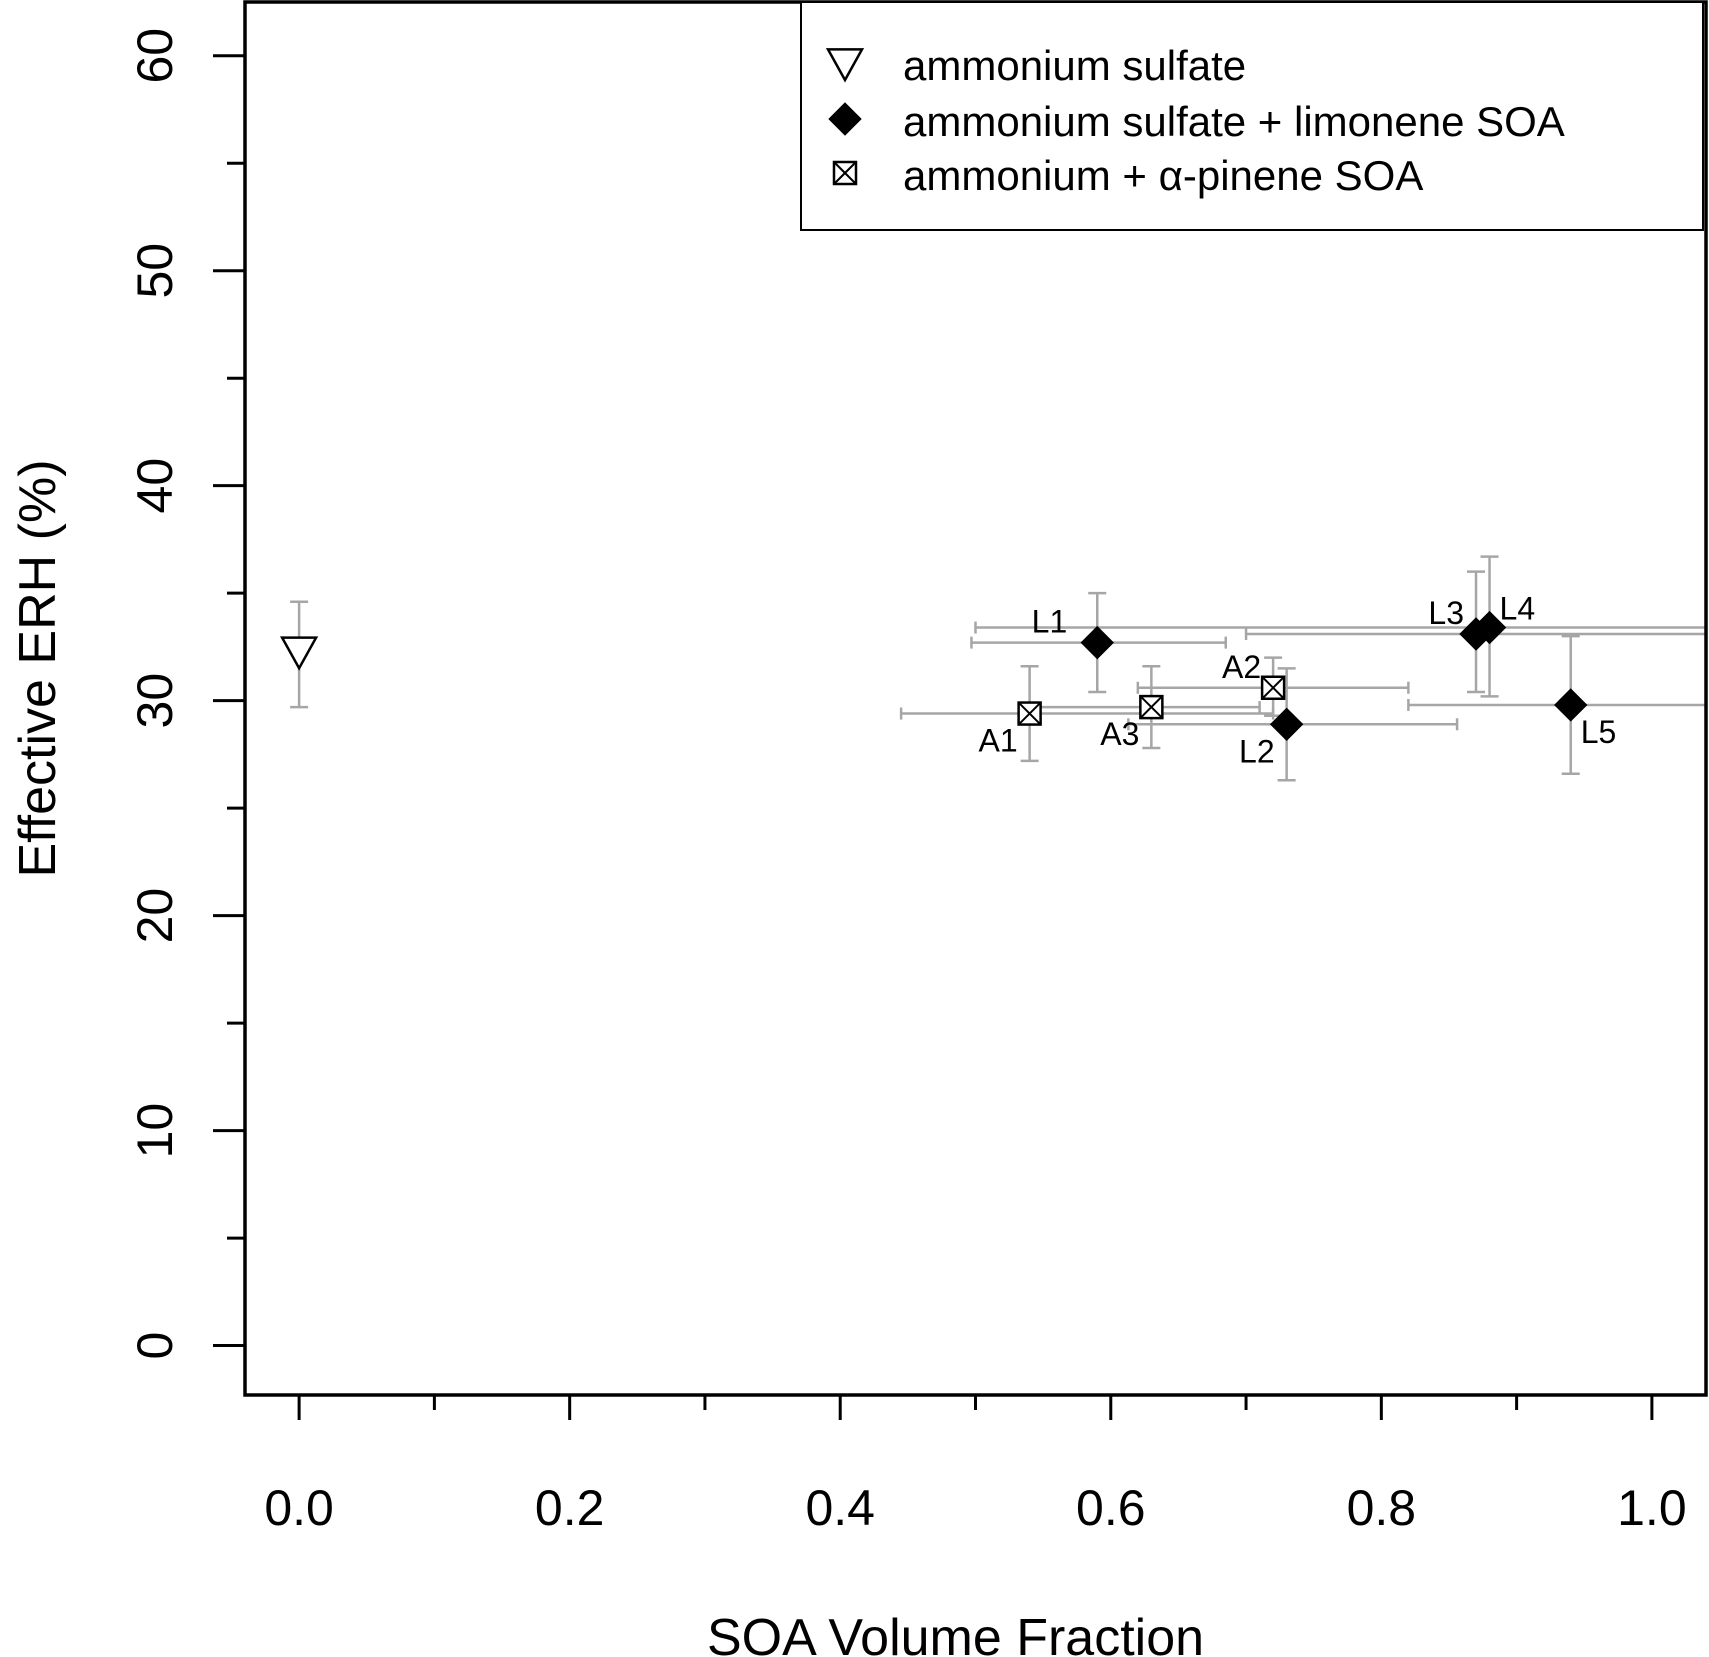  Describe the element at coordinates (155, 1346) in the screenshot. I see `y-tick-label: 0` at that location.